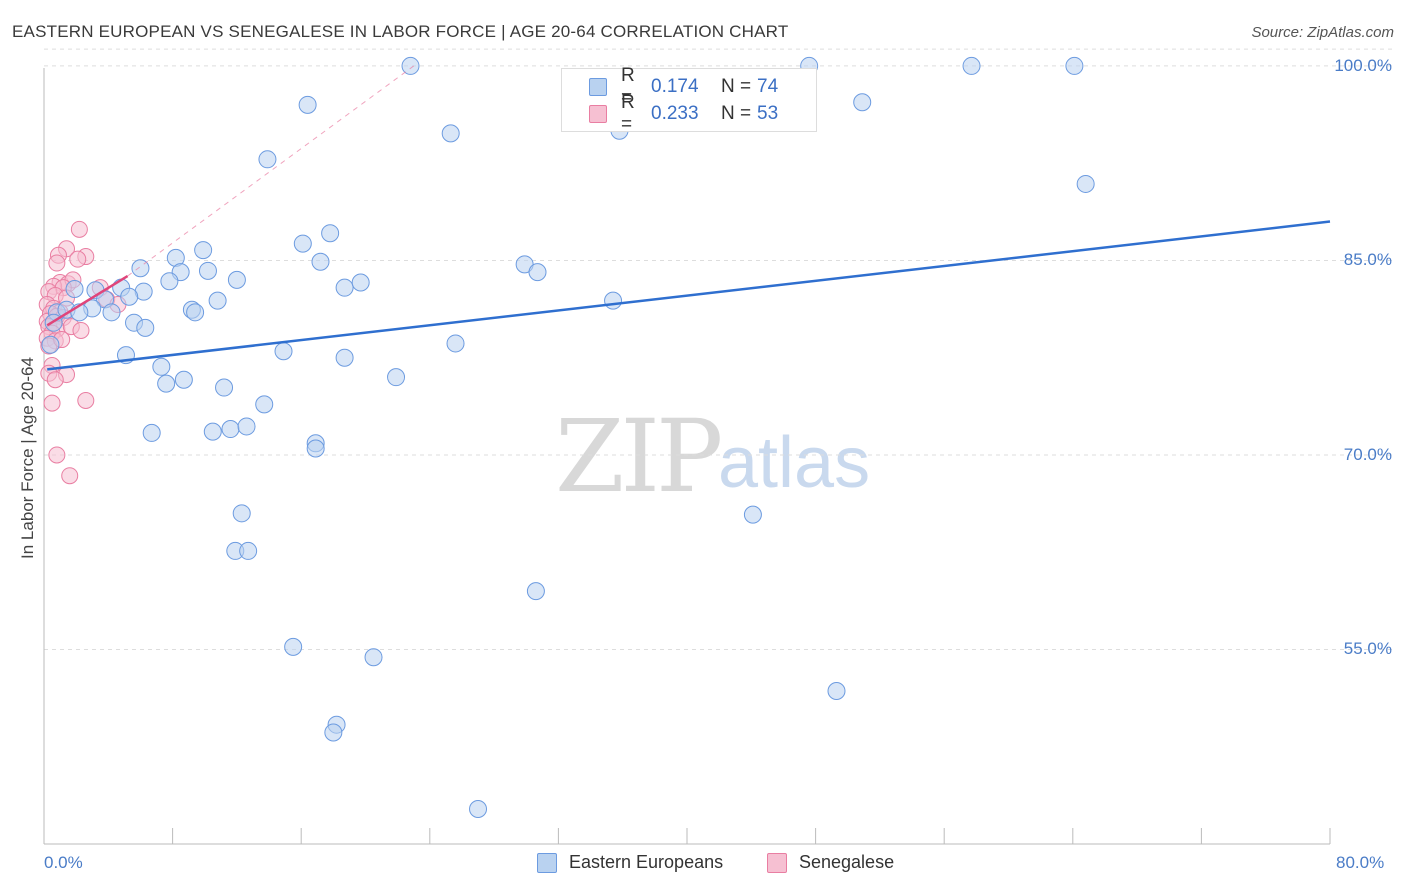  What do you see at coordinates (87, 300) in the screenshot?
I see `senegalese-trend-line` at bounding box center [87, 300].